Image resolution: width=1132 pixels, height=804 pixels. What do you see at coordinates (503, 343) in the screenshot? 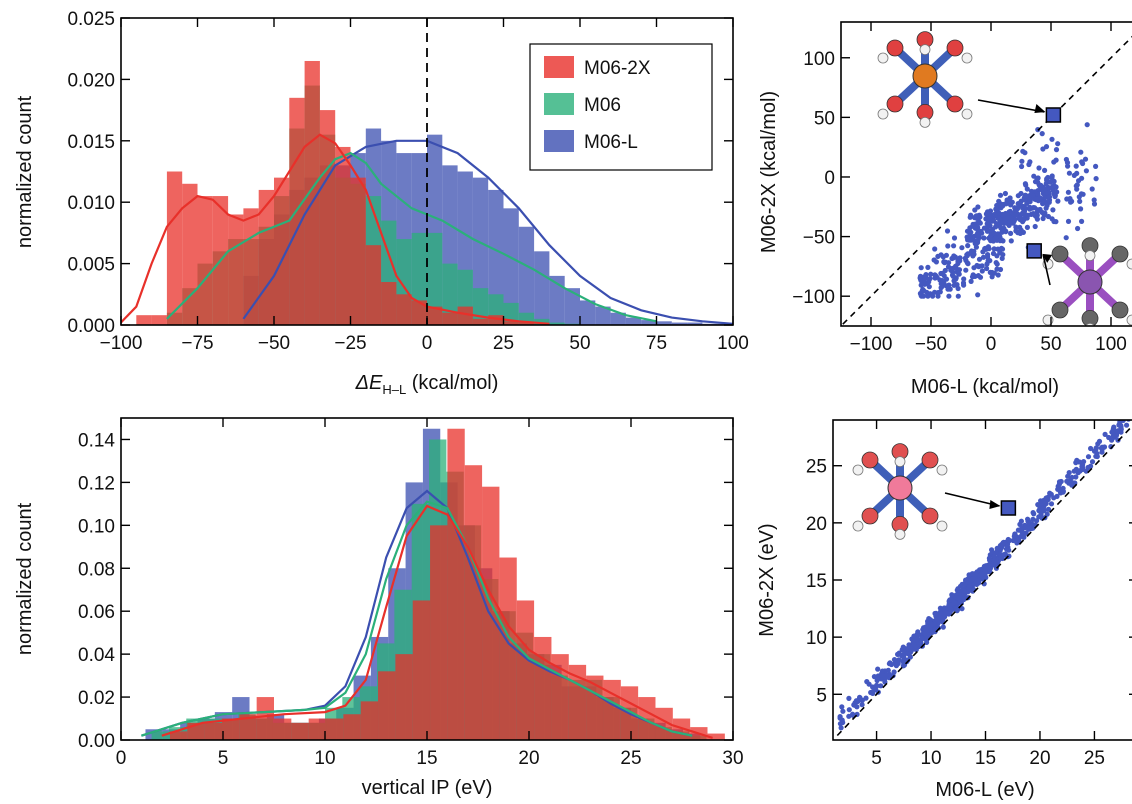
I see `x-tick-label: 25` at bounding box center [503, 343].